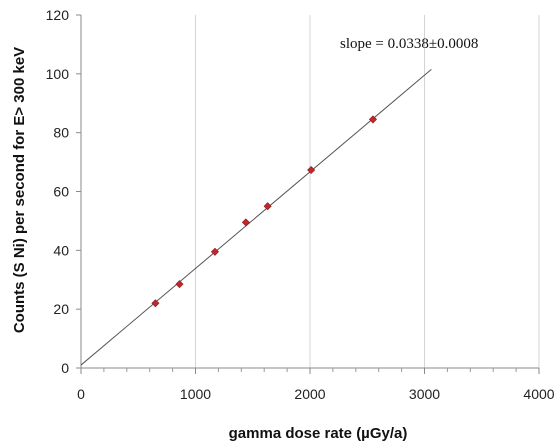  Describe the element at coordinates (58, 15) in the screenshot. I see `y-tick-label: 120` at that location.